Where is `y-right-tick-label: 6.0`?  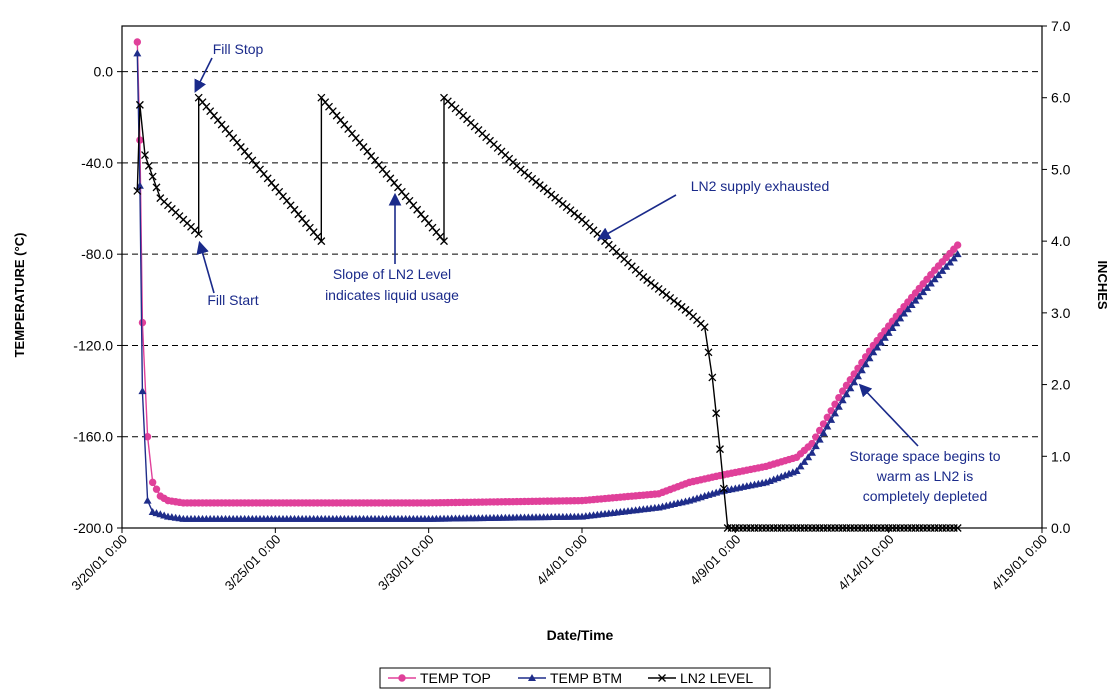 y-right-tick-label: 6.0 is located at coordinates (1061, 98).